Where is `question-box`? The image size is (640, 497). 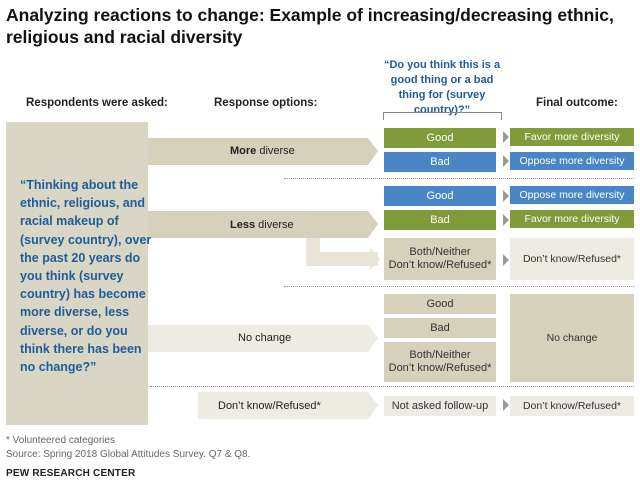
question-box is located at coordinates (77, 273).